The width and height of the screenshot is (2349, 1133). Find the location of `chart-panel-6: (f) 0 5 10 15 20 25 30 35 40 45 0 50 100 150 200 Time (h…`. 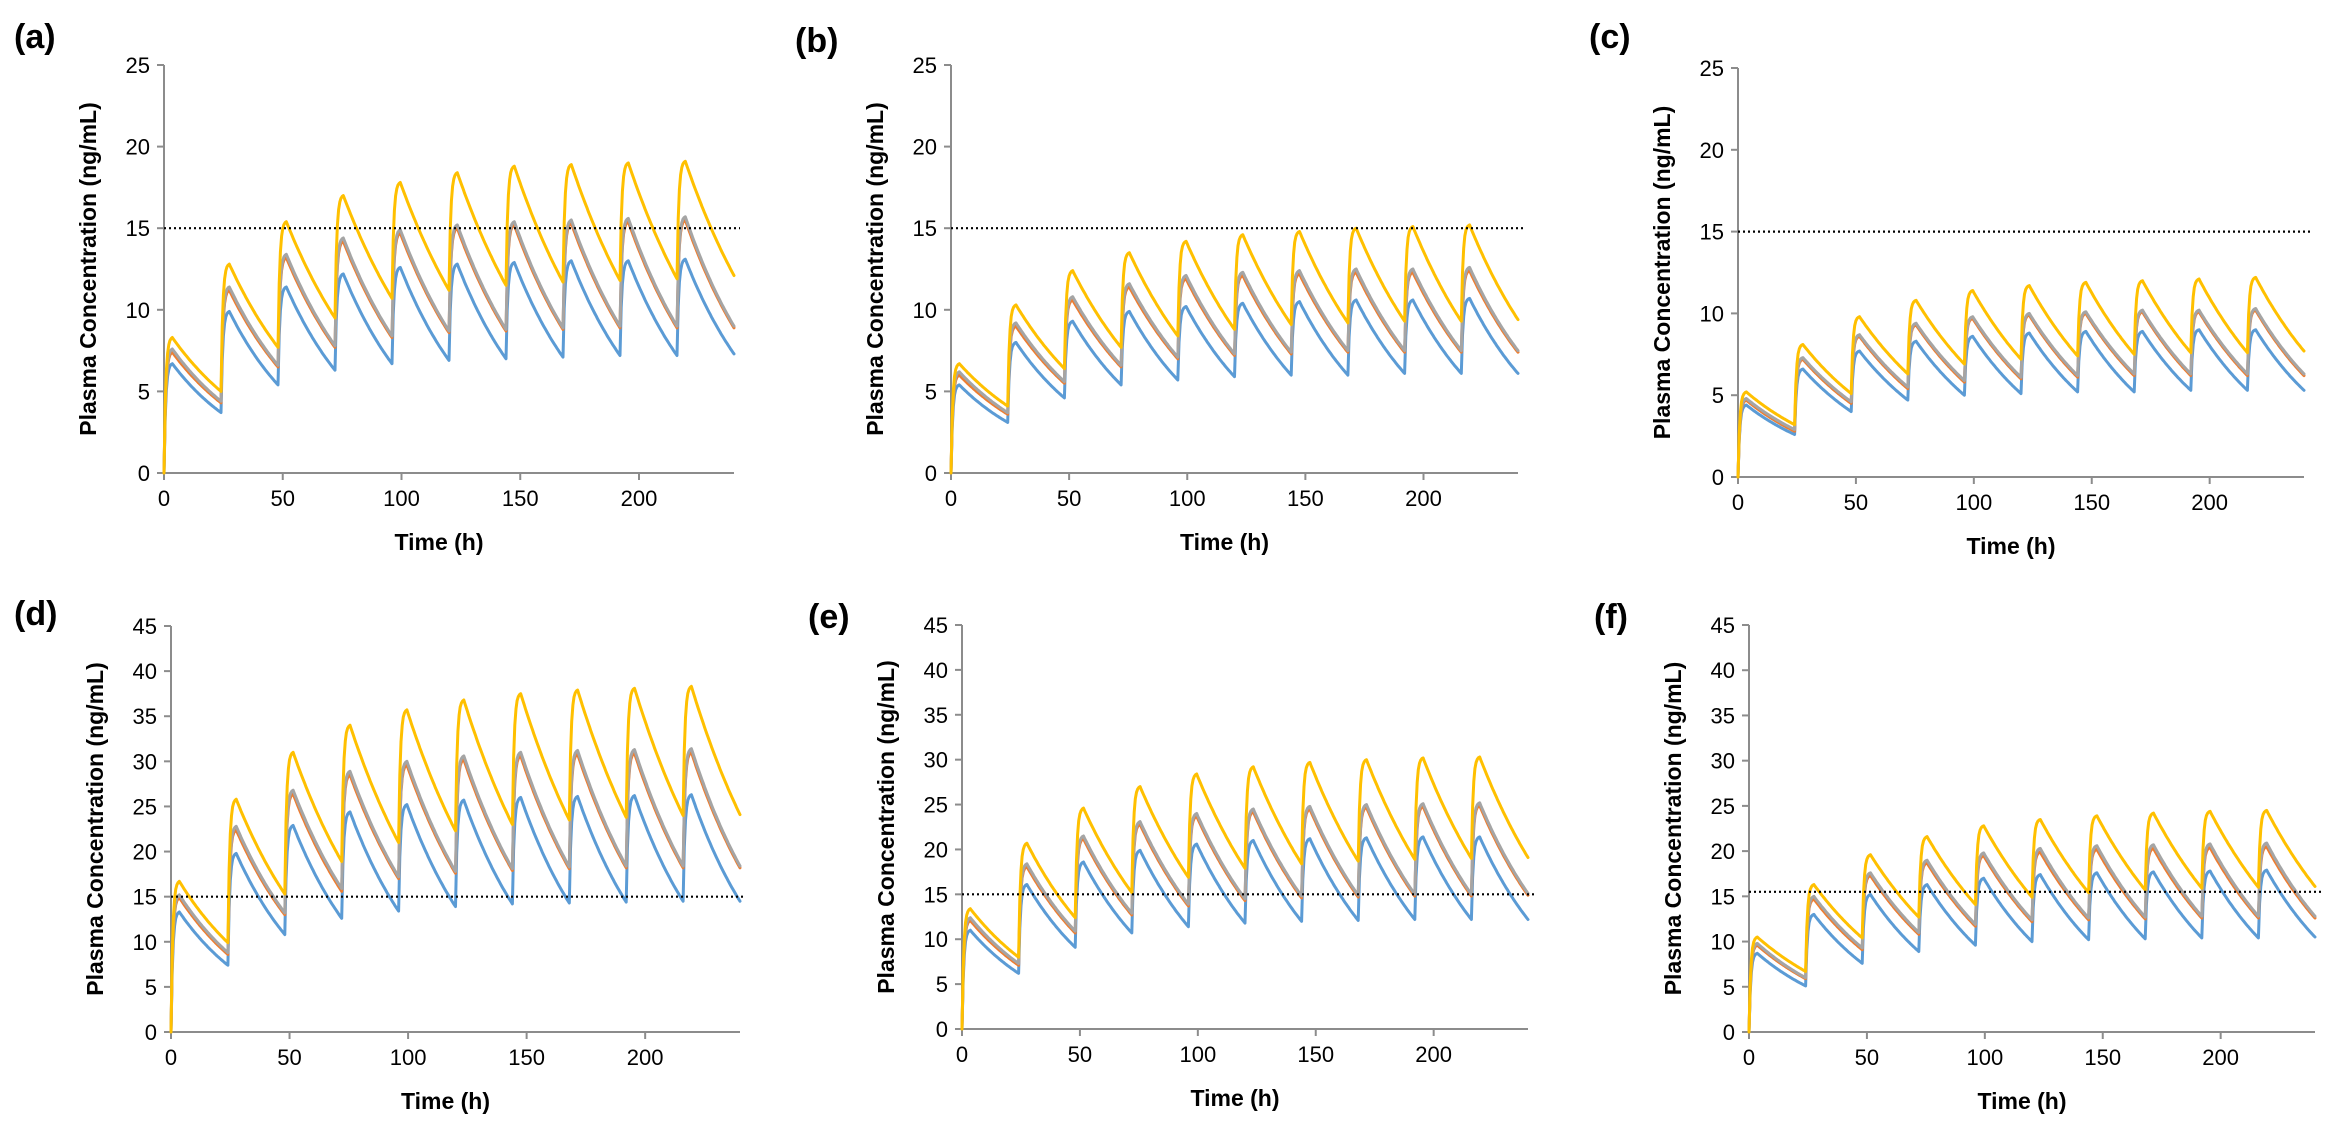

chart-panel-6: (f) 0 5 10 15 20 25 30 35 40 45 0 50 100 150 200 Time (h… is located at coordinates (1957, 856).